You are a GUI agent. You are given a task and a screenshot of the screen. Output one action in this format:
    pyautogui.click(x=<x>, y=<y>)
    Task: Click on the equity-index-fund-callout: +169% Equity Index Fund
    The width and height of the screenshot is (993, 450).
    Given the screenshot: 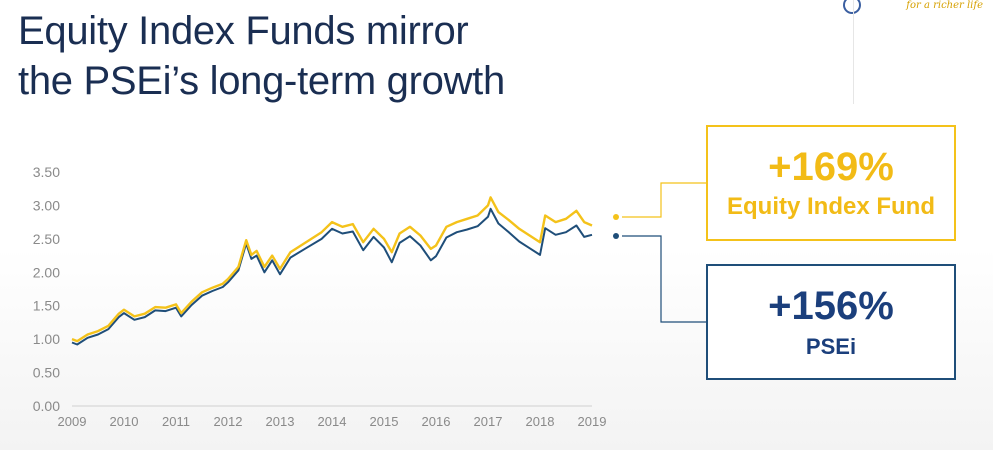 What is the action you would take?
    pyautogui.click(x=831, y=183)
    